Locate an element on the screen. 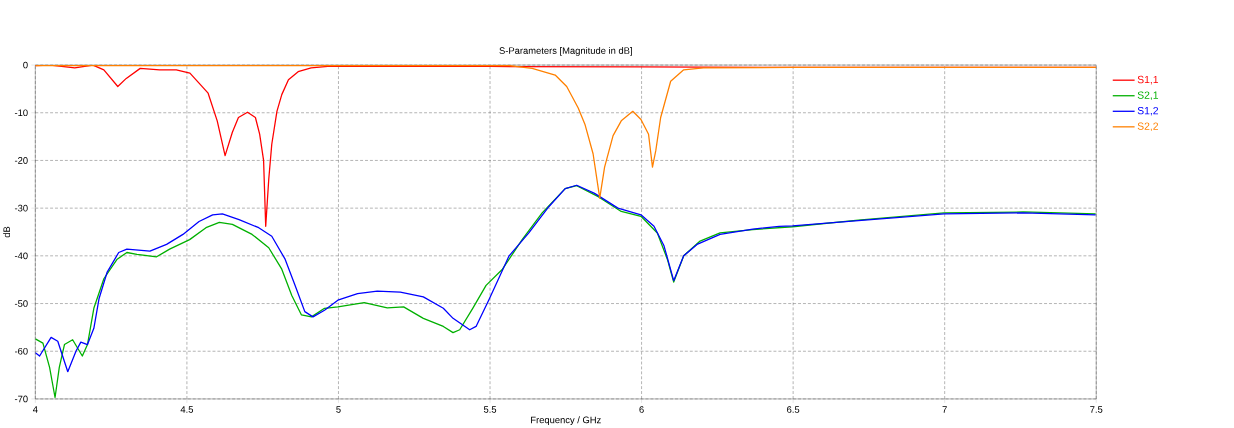 Image resolution: width=1234 pixels, height=428 pixels. legend-label: S2,1 is located at coordinates (1148, 95).